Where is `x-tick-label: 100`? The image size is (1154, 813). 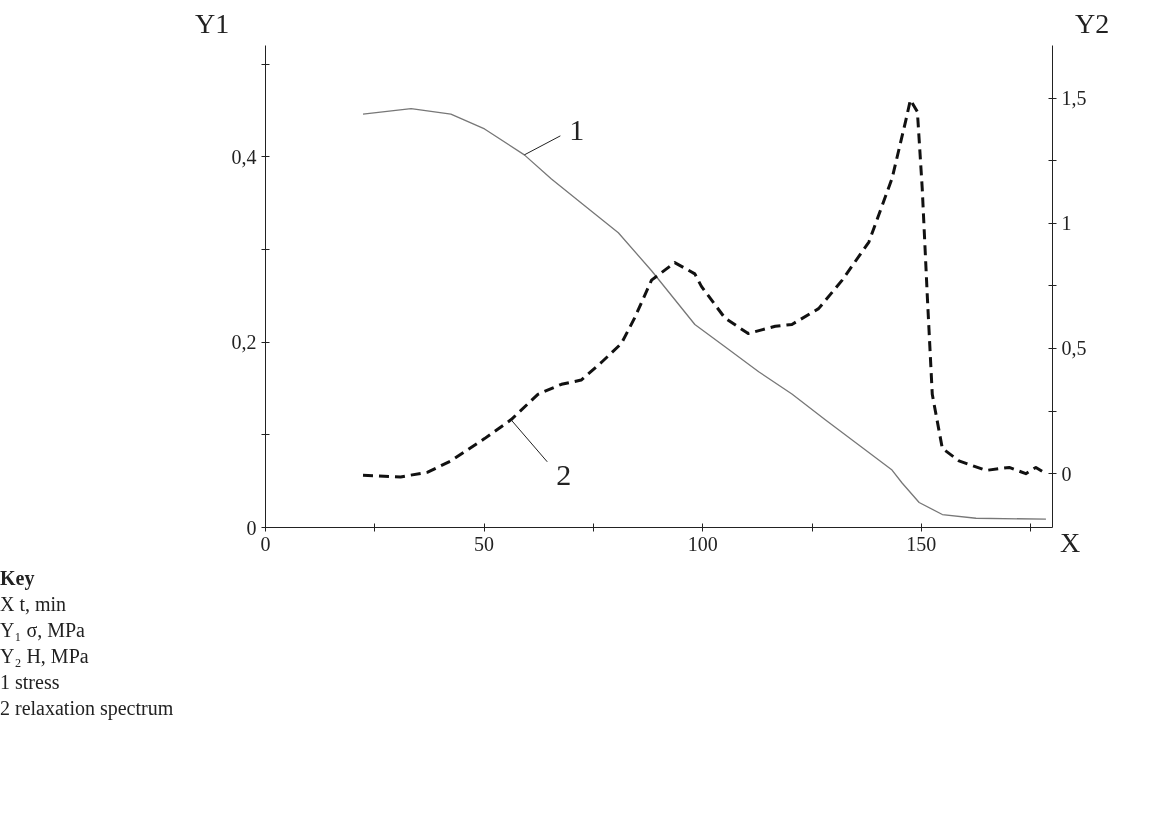
x-tick-label: 100 is located at coordinates (702, 543).